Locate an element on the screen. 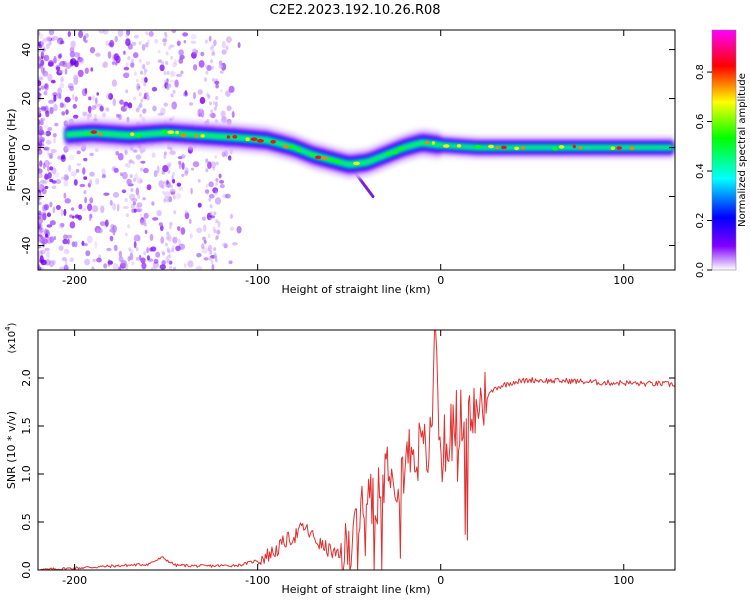 The image size is (750, 600). snr-x-axis-label: Height of straight line (km) is located at coordinates (355, 589).